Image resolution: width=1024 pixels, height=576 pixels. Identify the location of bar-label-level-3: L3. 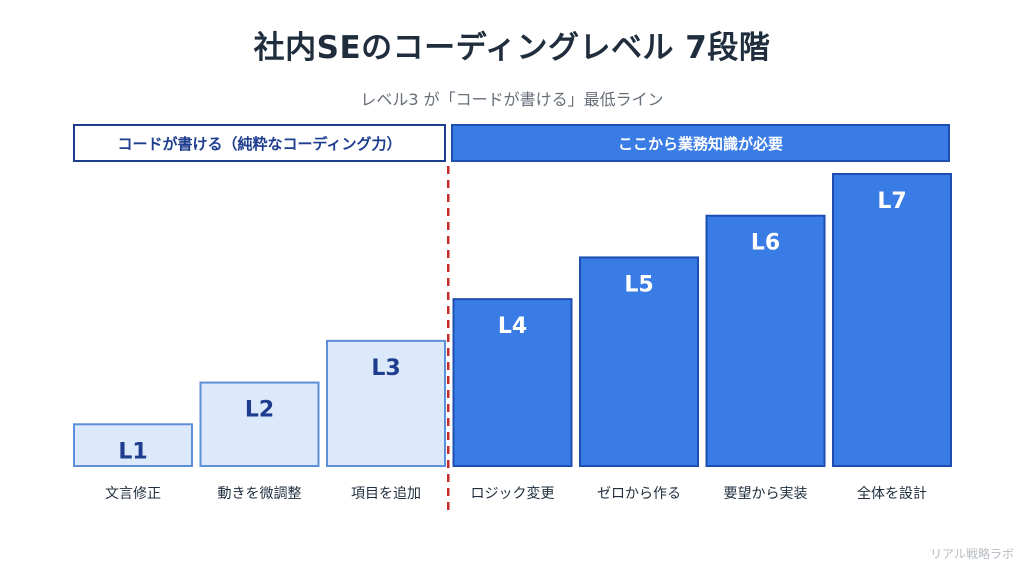
(385, 368).